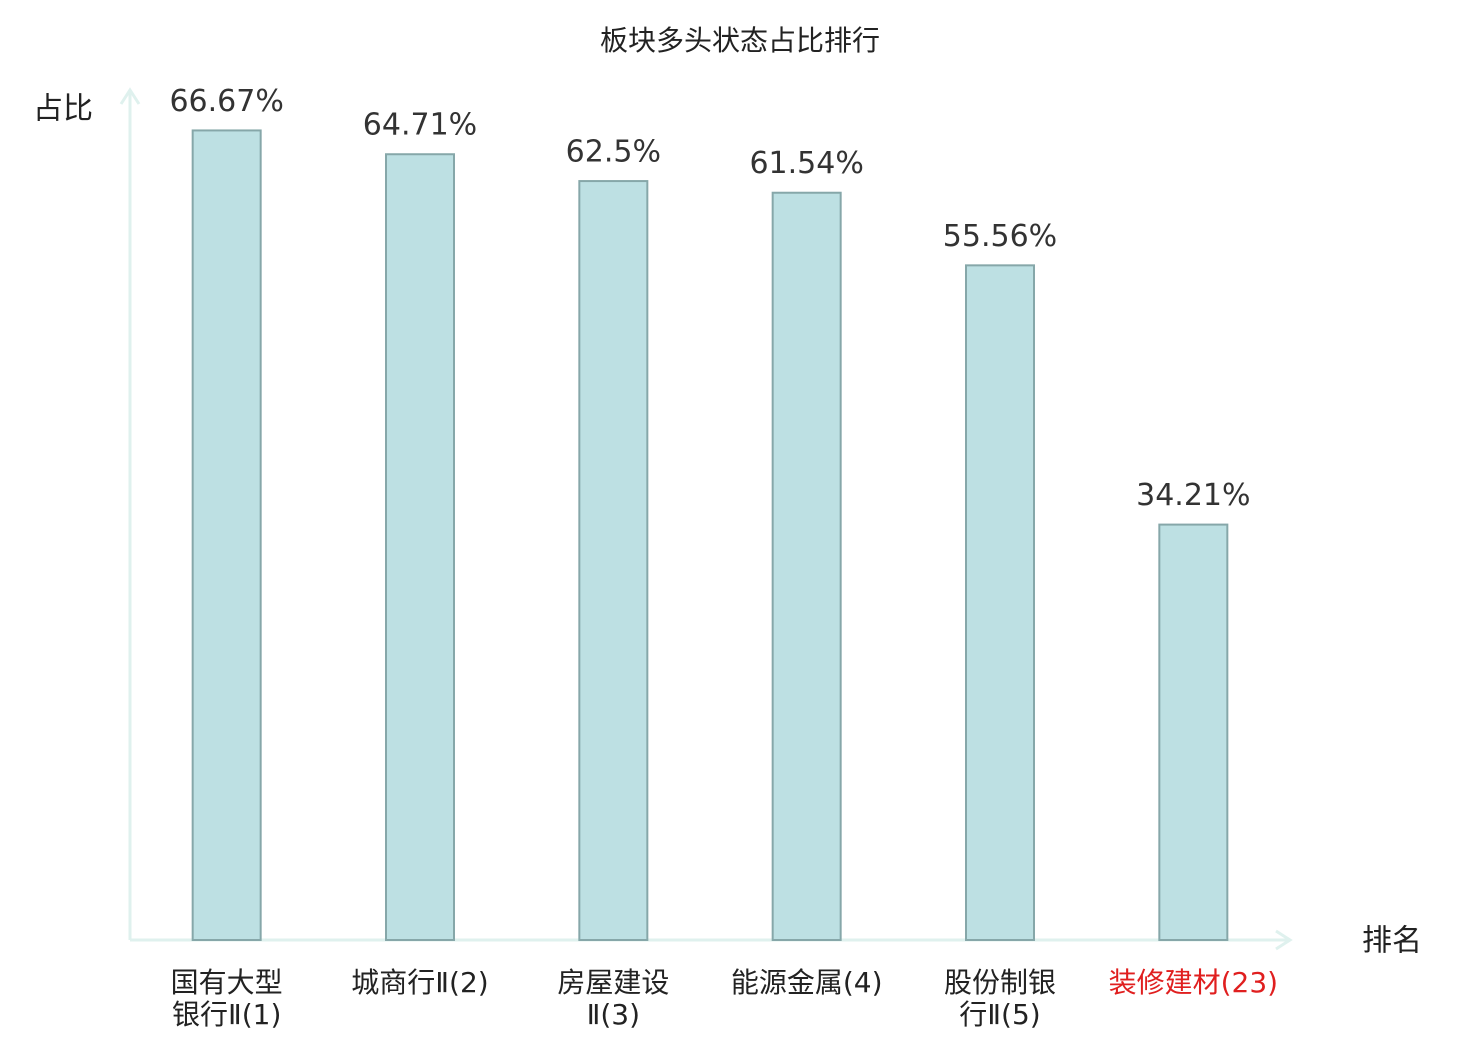  What do you see at coordinates (419, 982) in the screenshot?
I see `x-tick-label: 城商行Ⅱ(2)` at bounding box center [419, 982].